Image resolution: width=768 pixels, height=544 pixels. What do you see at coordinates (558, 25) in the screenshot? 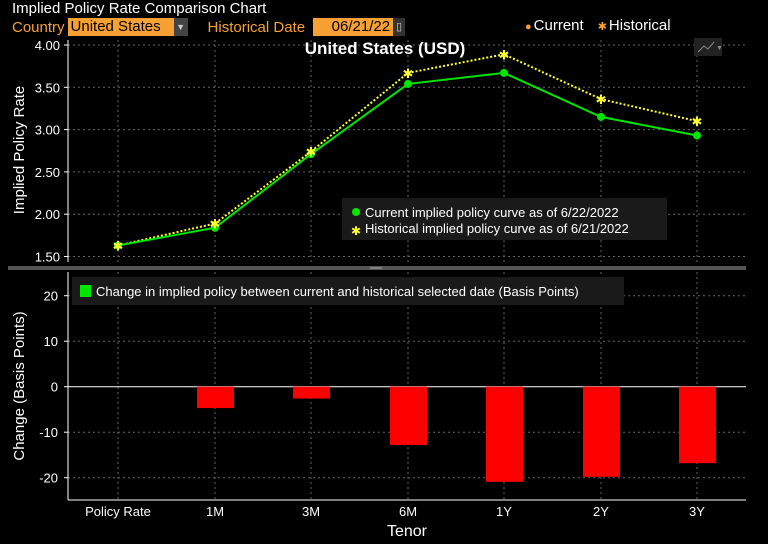
I see `legend-current-label: Current` at bounding box center [558, 25].